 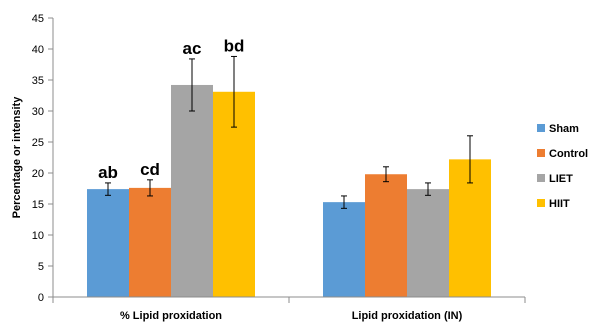 I want to click on y-tick-label: 10, so click(x=38, y=236).